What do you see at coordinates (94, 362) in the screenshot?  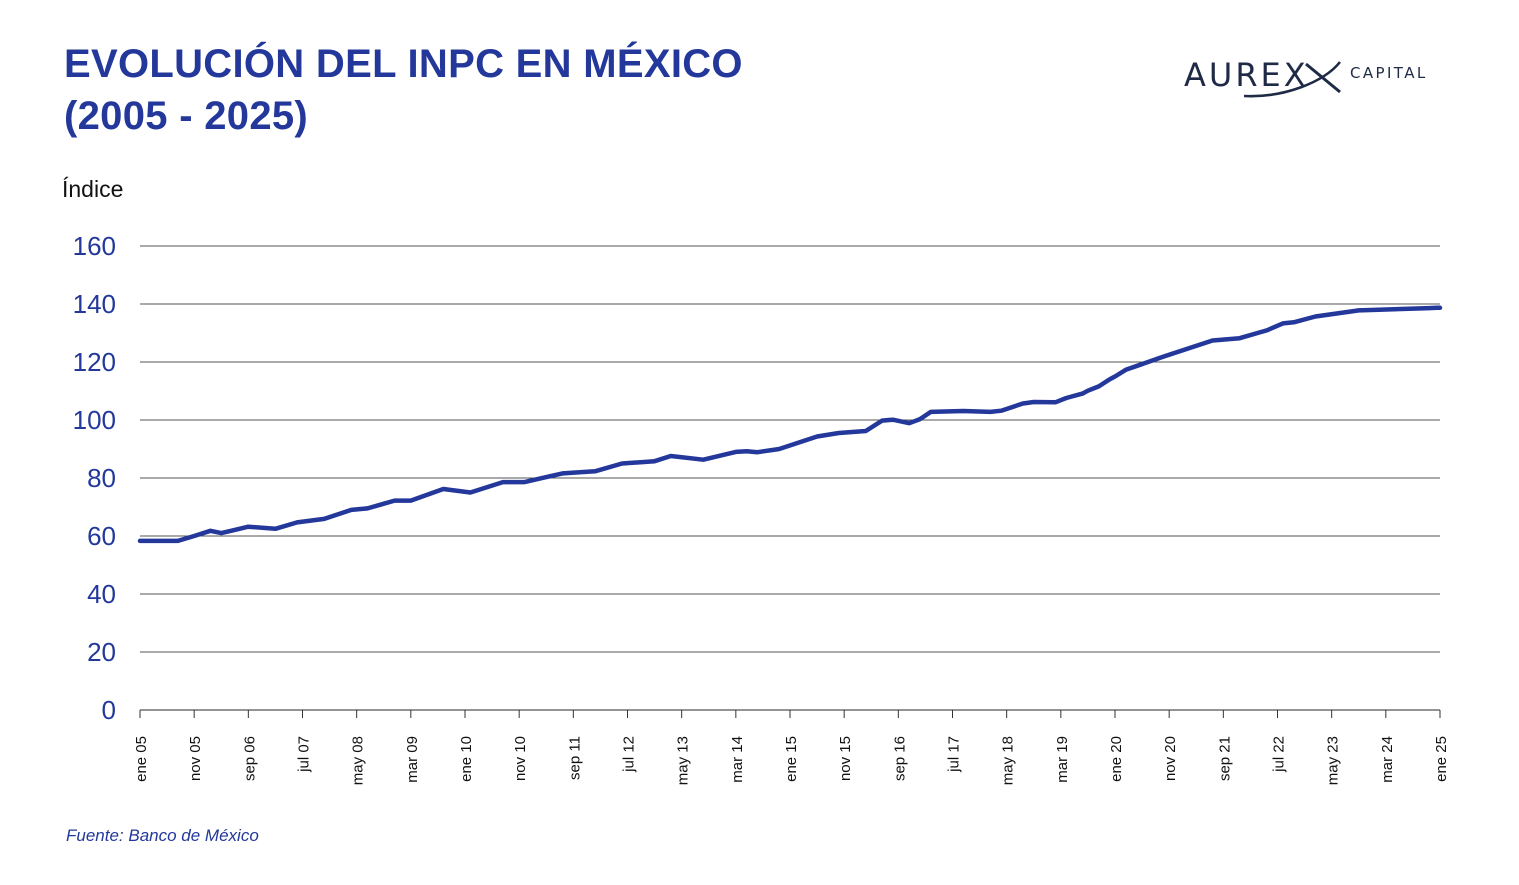 I see `y-tick-label: 120` at bounding box center [94, 362].